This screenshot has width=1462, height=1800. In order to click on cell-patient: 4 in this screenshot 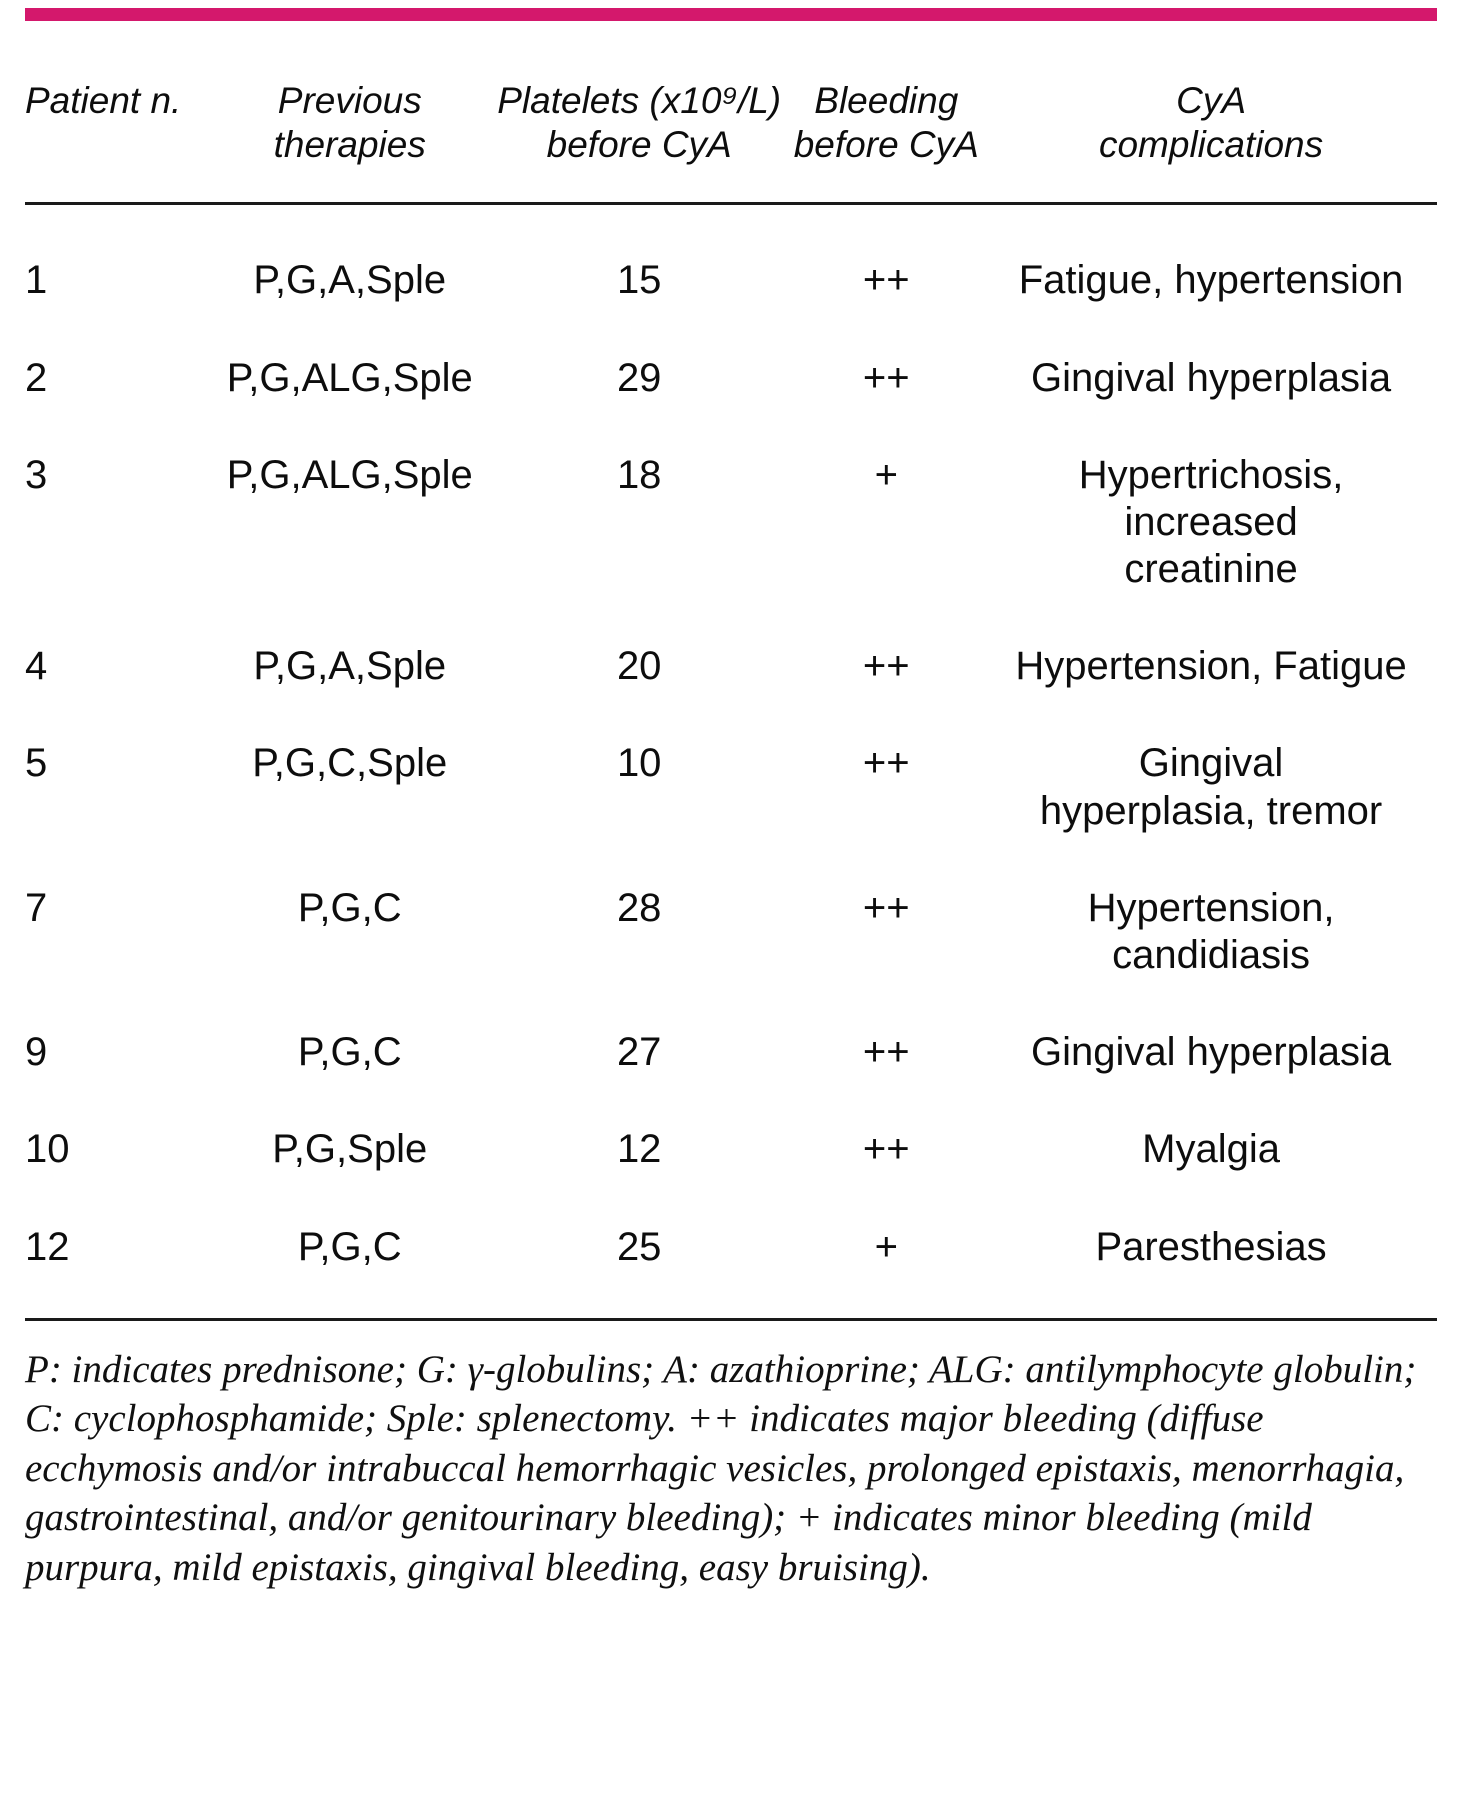, I will do `click(36, 666)`.